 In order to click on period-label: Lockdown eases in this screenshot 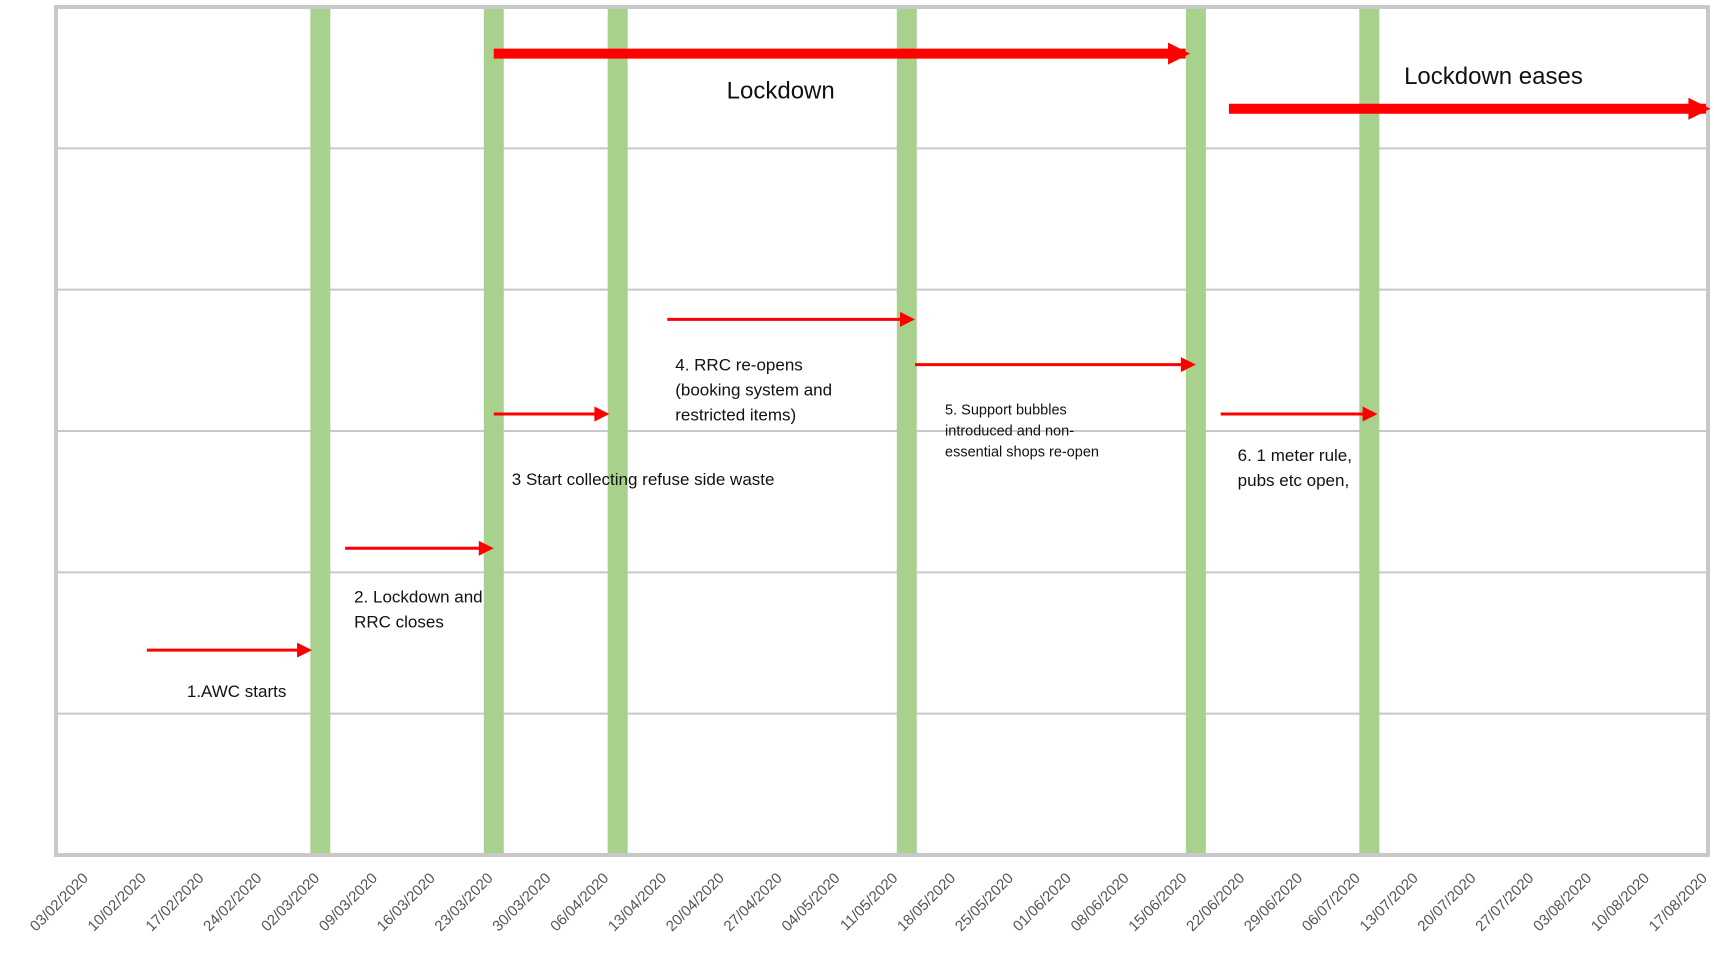, I will do `click(1493, 76)`.